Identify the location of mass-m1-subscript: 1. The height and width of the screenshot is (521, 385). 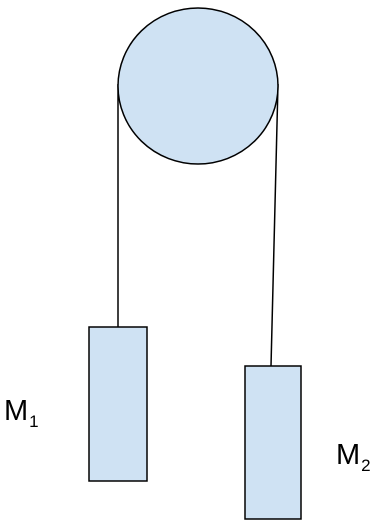
(34, 421).